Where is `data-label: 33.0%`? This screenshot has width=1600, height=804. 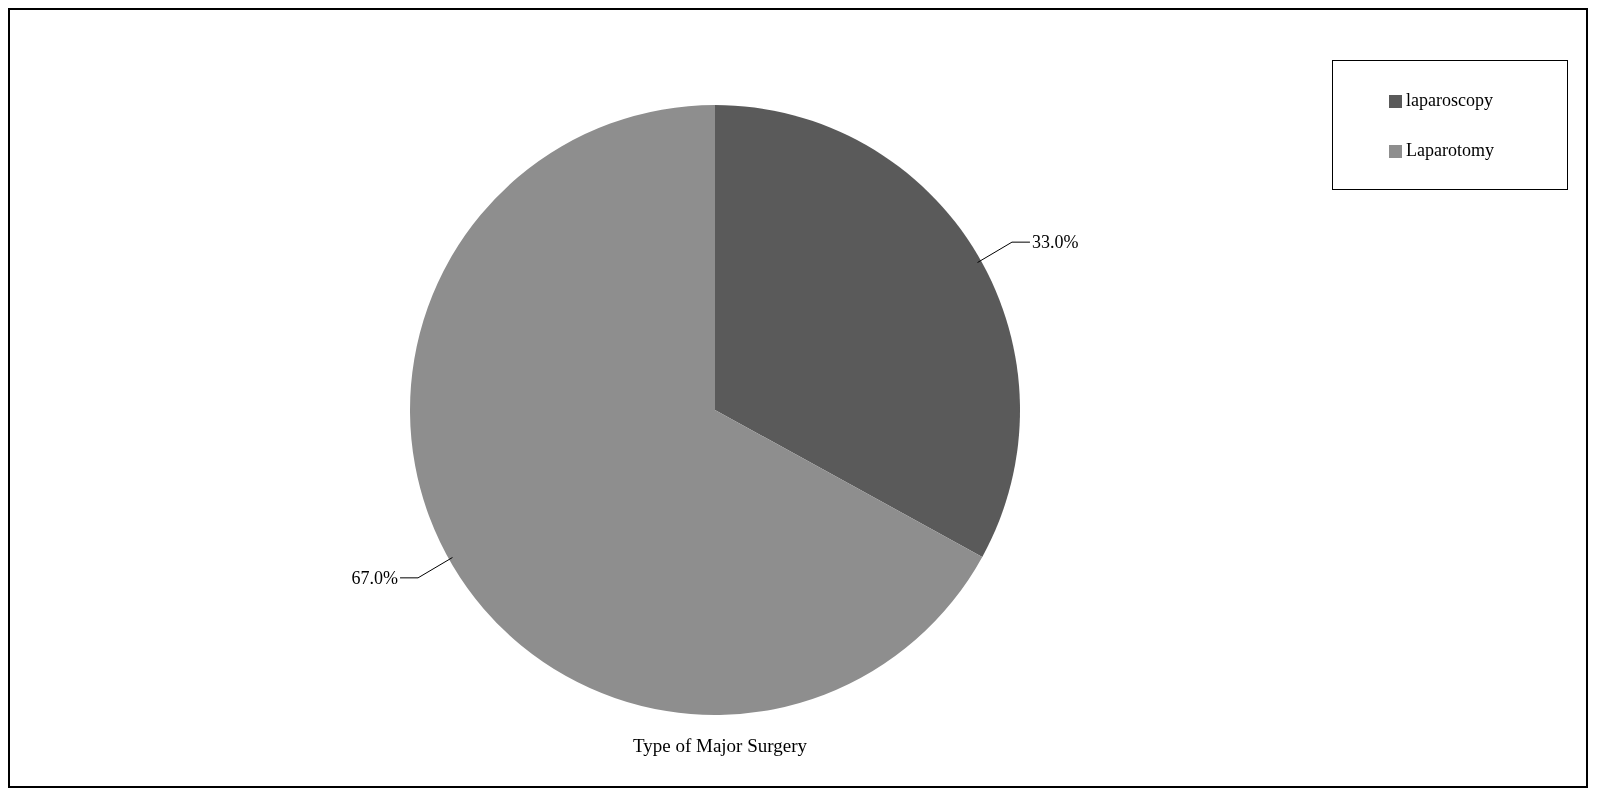
data-label: 33.0% is located at coordinates (1055, 242).